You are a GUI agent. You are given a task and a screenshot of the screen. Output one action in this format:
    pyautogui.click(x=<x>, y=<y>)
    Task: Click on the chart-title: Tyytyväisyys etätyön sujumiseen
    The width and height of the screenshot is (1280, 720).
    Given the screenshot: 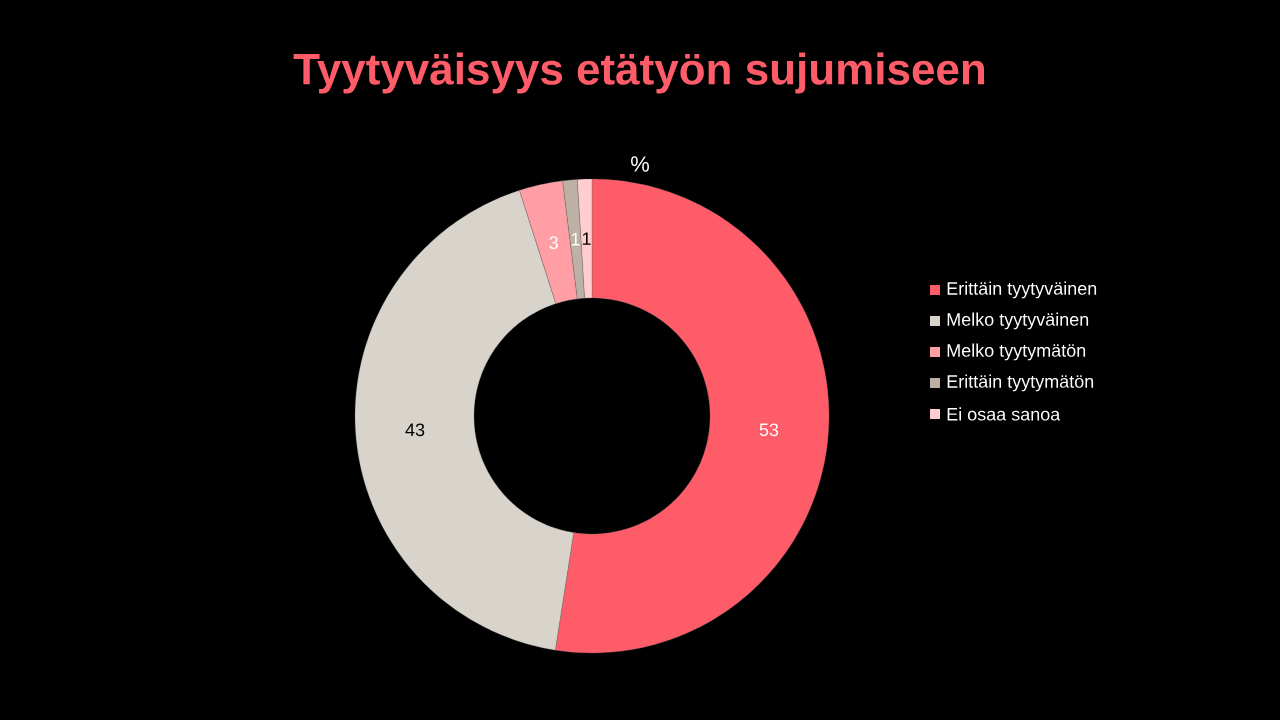 What is the action you would take?
    pyautogui.click(x=639, y=73)
    